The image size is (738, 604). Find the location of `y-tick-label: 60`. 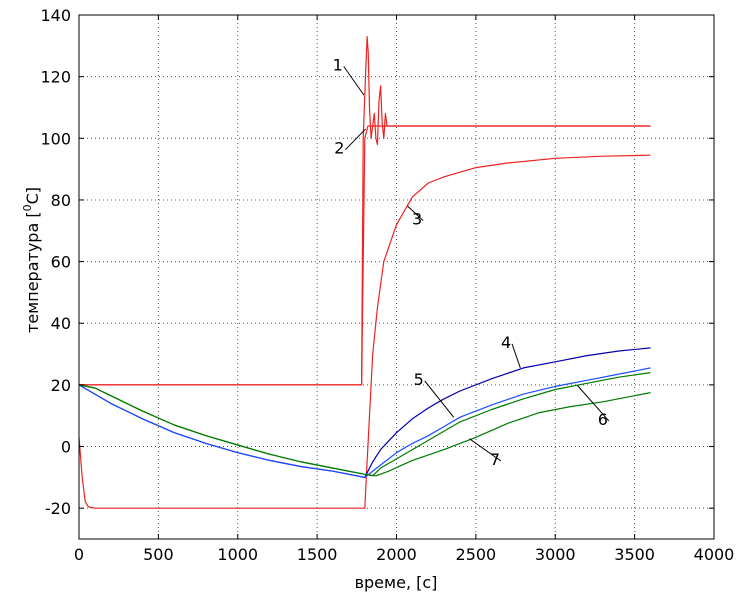

y-tick-label: 60 is located at coordinates (61, 262).